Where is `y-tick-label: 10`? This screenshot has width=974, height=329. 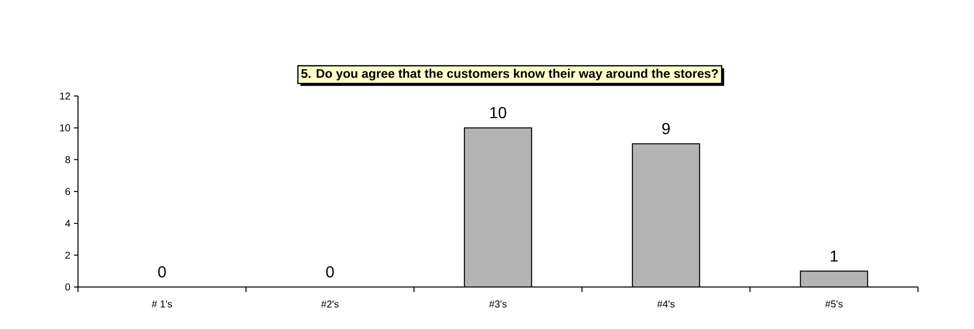 y-tick-label: 10 is located at coordinates (65, 128).